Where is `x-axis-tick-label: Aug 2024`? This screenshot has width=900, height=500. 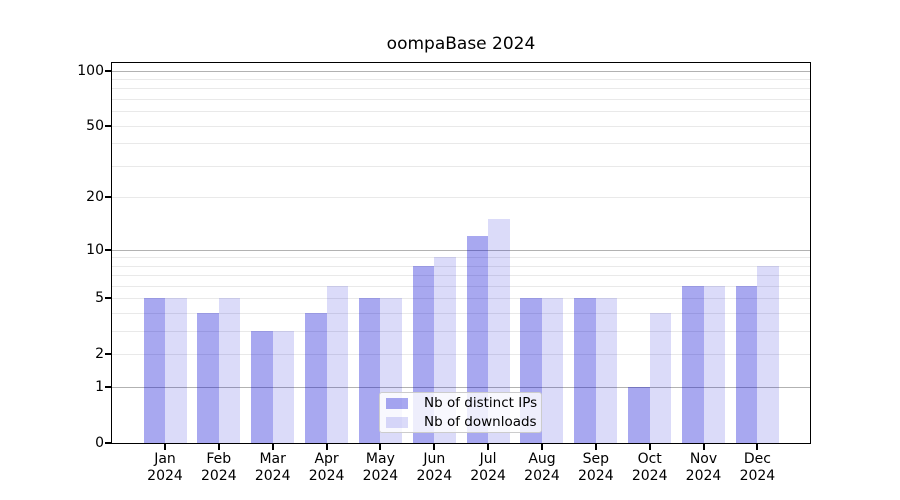 x-axis-tick-label: Aug 2024 is located at coordinates (542, 467).